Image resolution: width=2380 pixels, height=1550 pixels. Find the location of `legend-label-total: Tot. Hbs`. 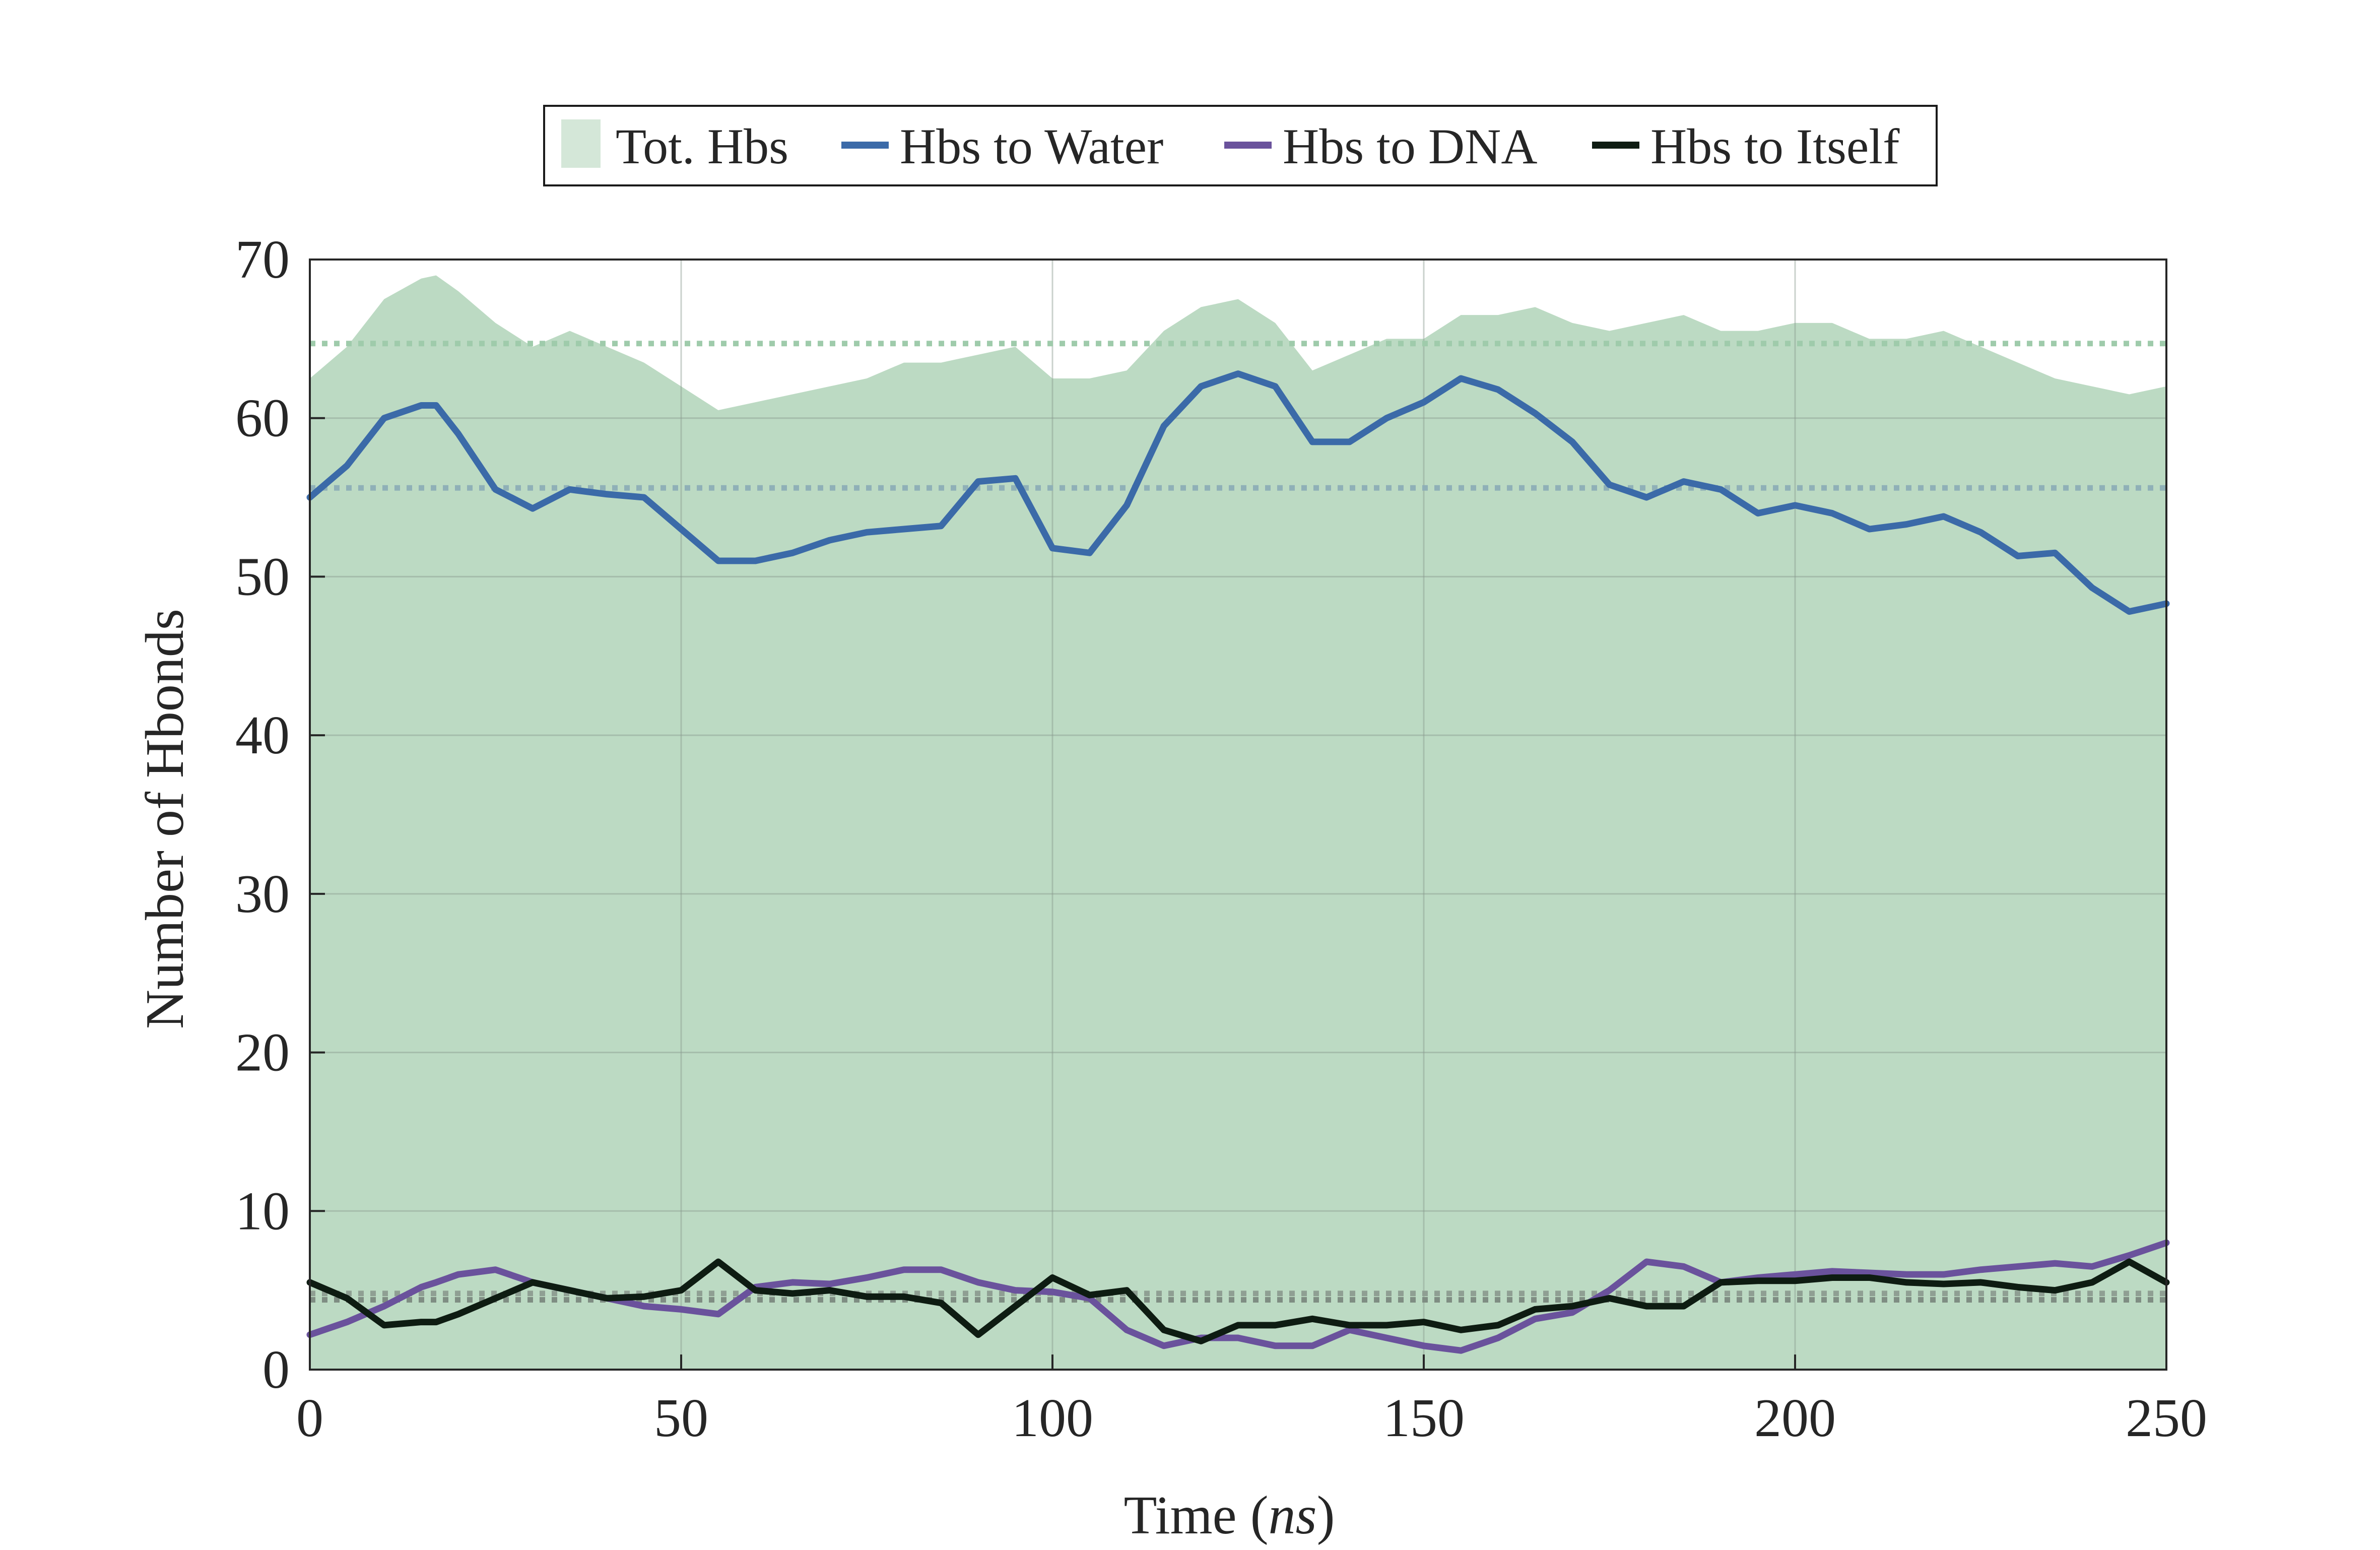

legend-label-total: Tot. Hbs is located at coordinates (702, 146).